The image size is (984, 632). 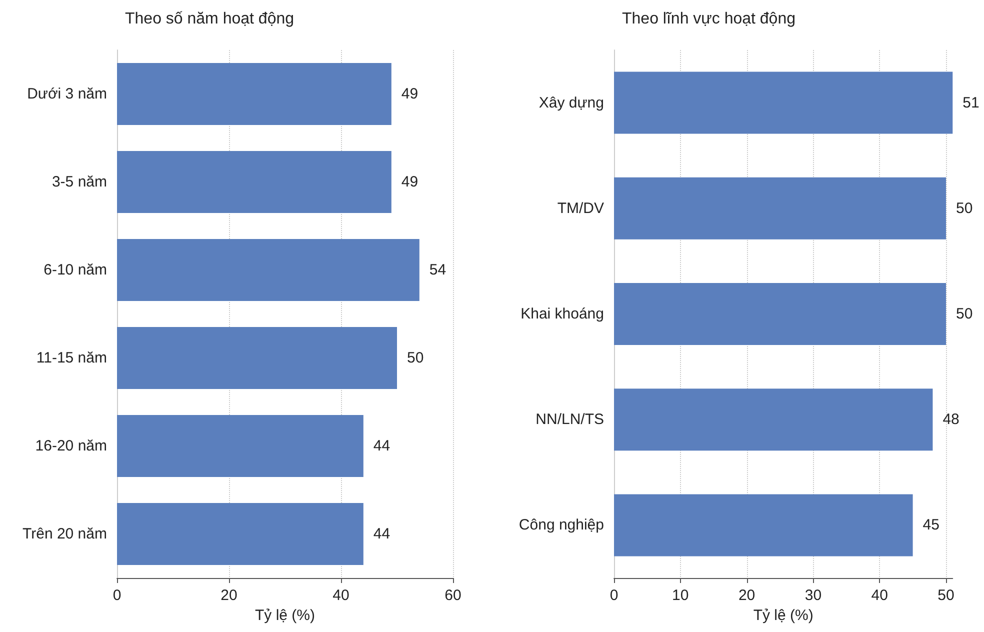 I want to click on y-tick-label: Xây dựng, so click(x=571, y=103).